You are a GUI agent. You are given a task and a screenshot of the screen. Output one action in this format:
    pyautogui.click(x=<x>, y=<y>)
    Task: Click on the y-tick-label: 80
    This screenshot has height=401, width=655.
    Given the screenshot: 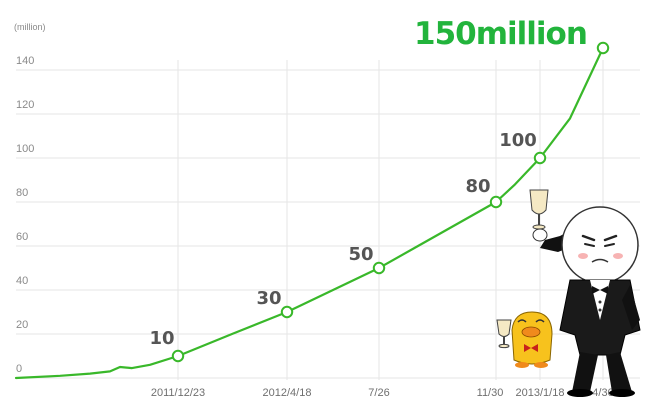 What is the action you would take?
    pyautogui.click(x=22, y=193)
    